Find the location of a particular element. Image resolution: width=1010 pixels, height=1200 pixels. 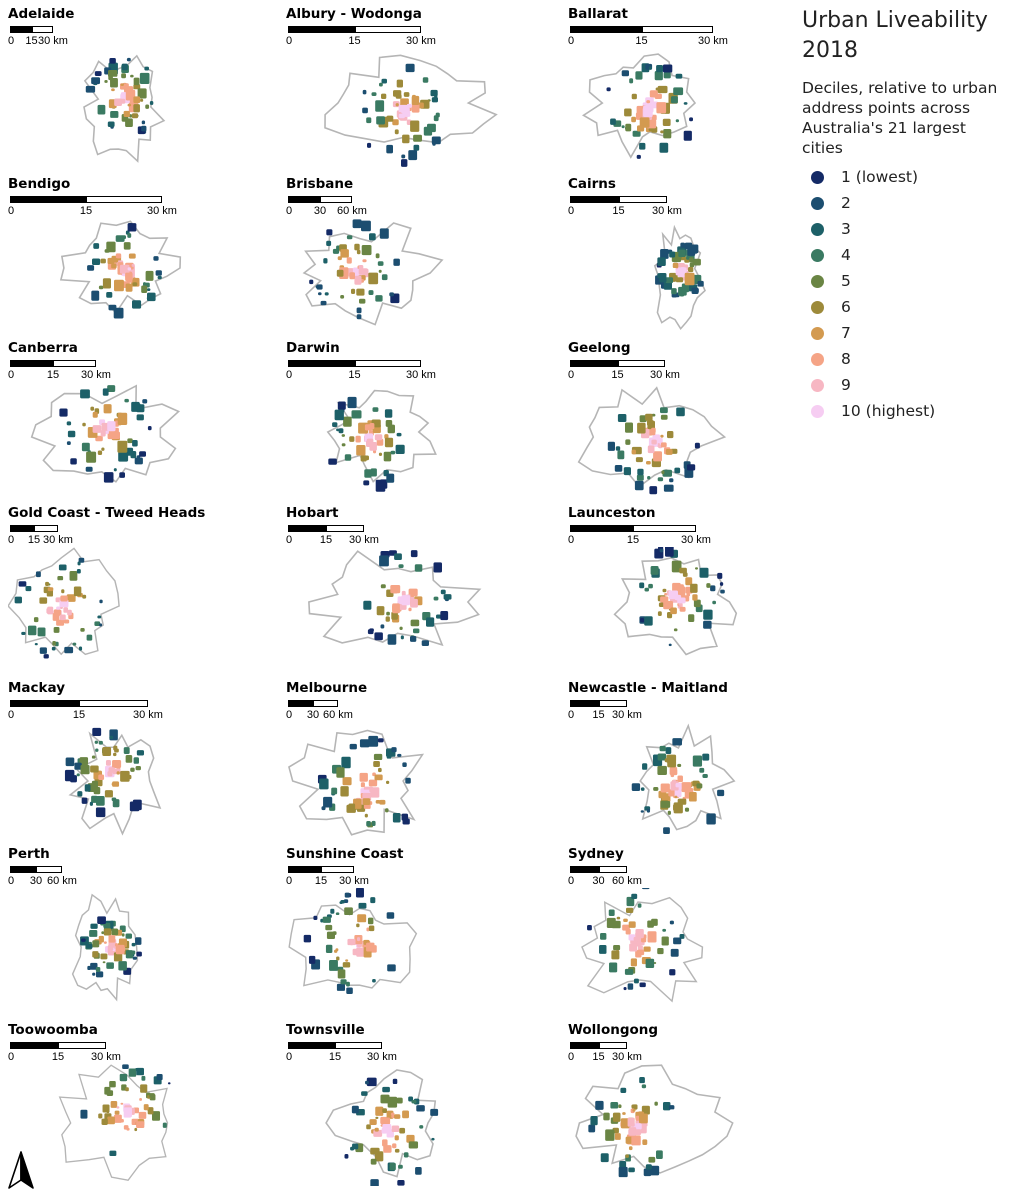

city-title: Cairns is located at coordinates (592, 184).